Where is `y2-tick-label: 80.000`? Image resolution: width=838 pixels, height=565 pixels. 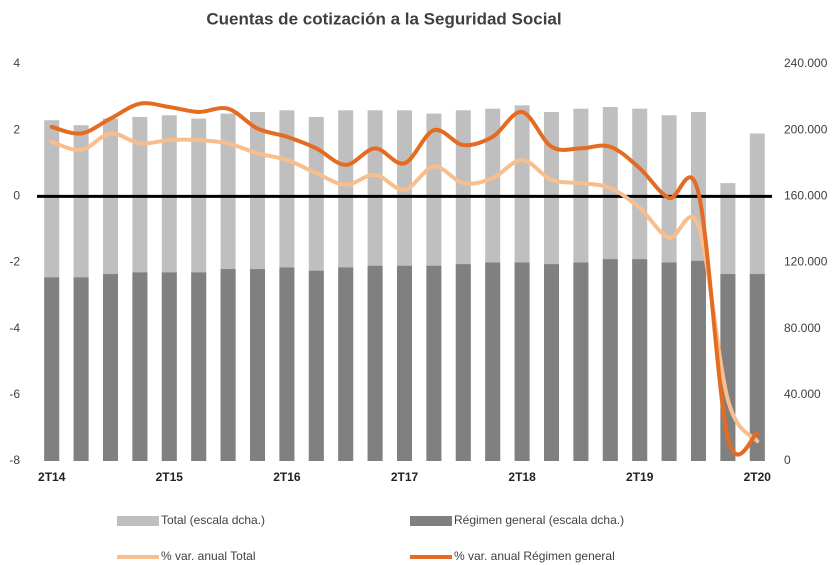 y2-tick-label: 80.000 is located at coordinates (802, 328).